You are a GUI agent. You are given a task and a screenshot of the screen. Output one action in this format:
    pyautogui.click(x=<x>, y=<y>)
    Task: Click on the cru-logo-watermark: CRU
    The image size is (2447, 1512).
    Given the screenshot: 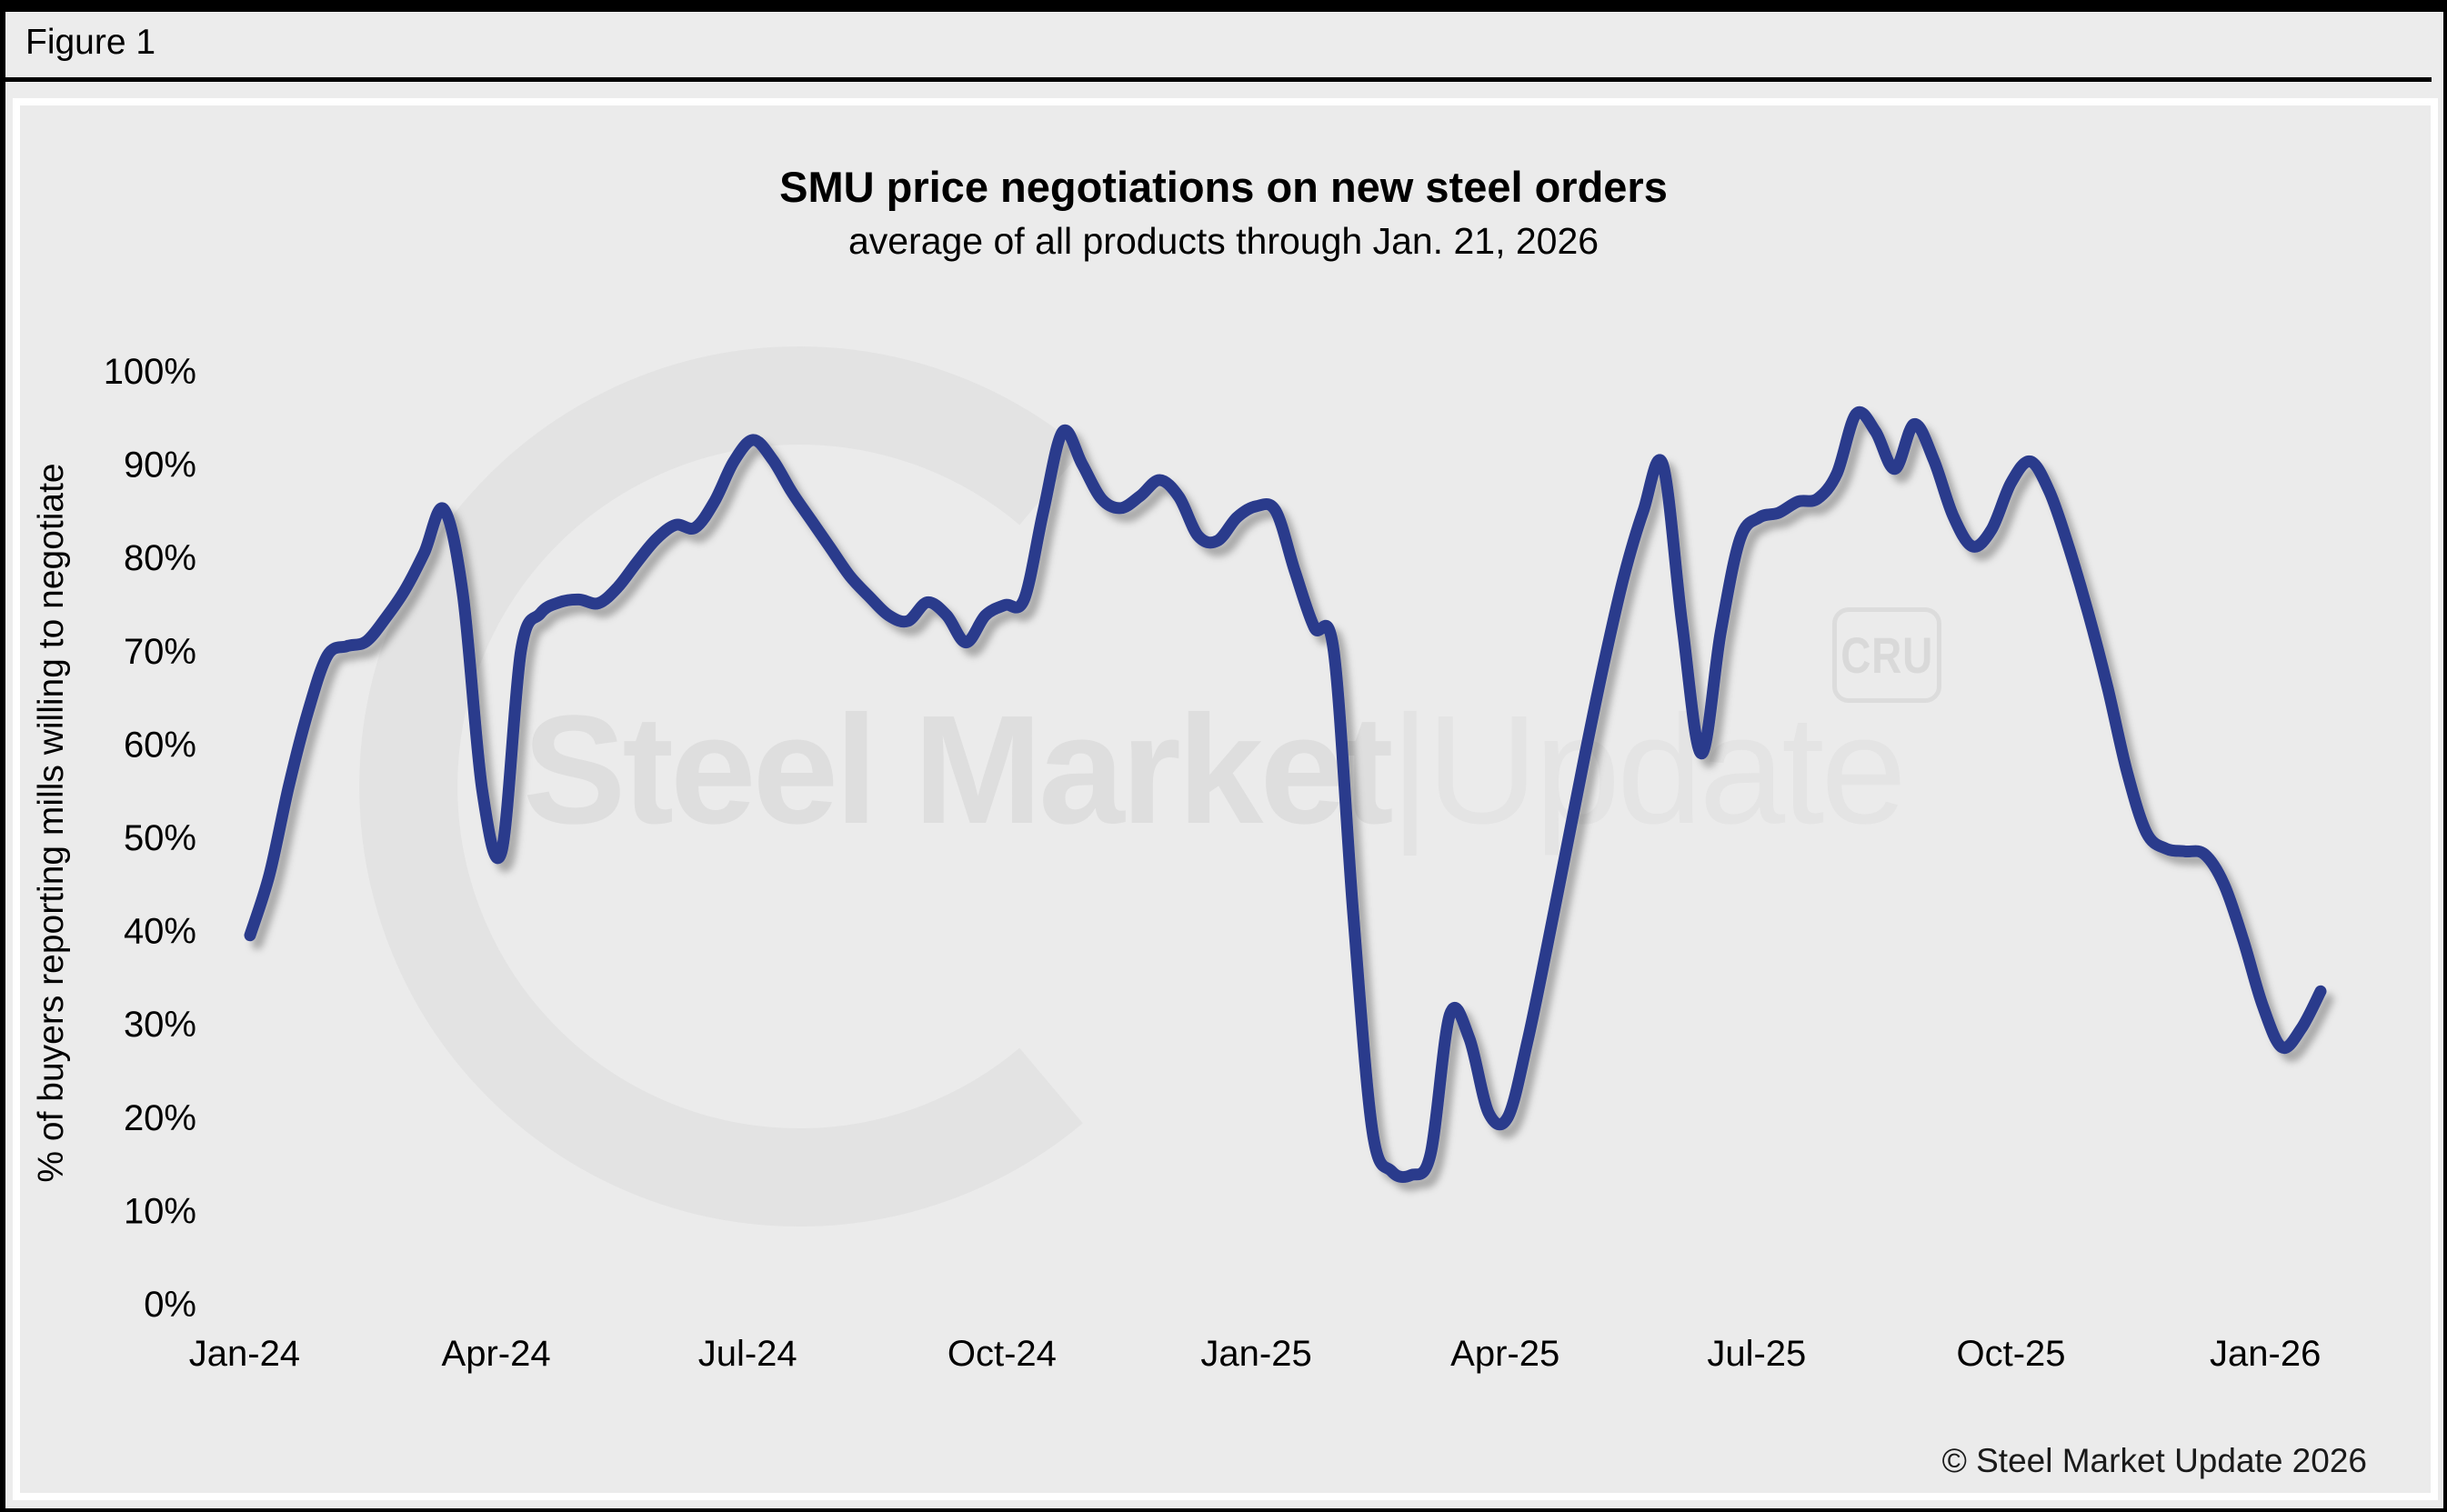 What is the action you would take?
    pyautogui.click(x=1886, y=655)
    